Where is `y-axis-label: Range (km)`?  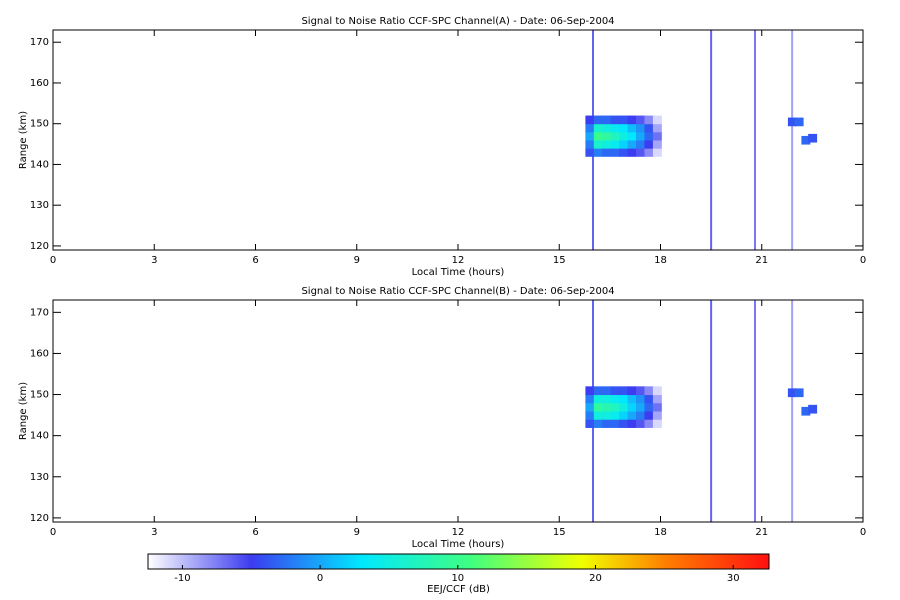 y-axis-label: Range (km) is located at coordinates (23, 411).